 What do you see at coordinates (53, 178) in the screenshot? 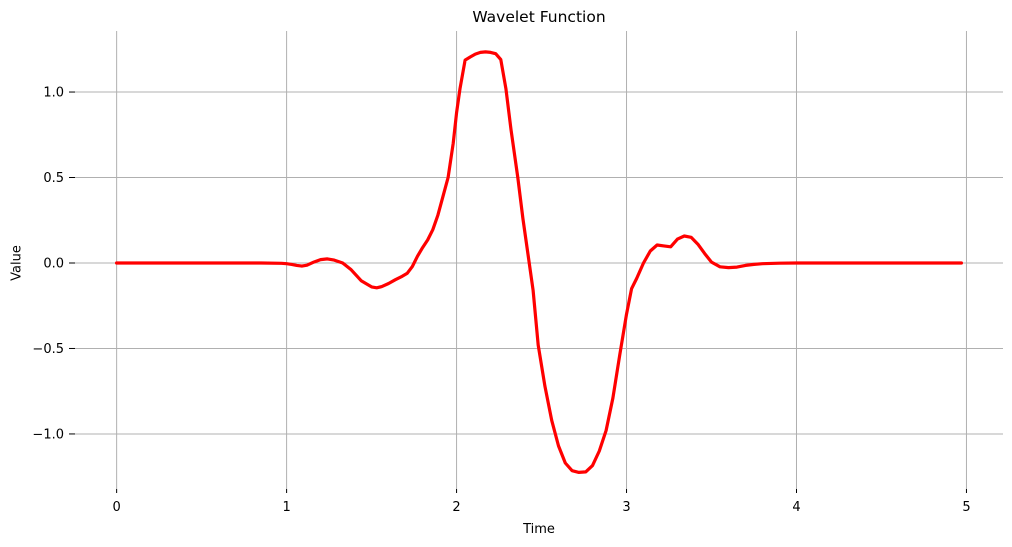
I see `y-tick-label: 0.5` at bounding box center [53, 178].